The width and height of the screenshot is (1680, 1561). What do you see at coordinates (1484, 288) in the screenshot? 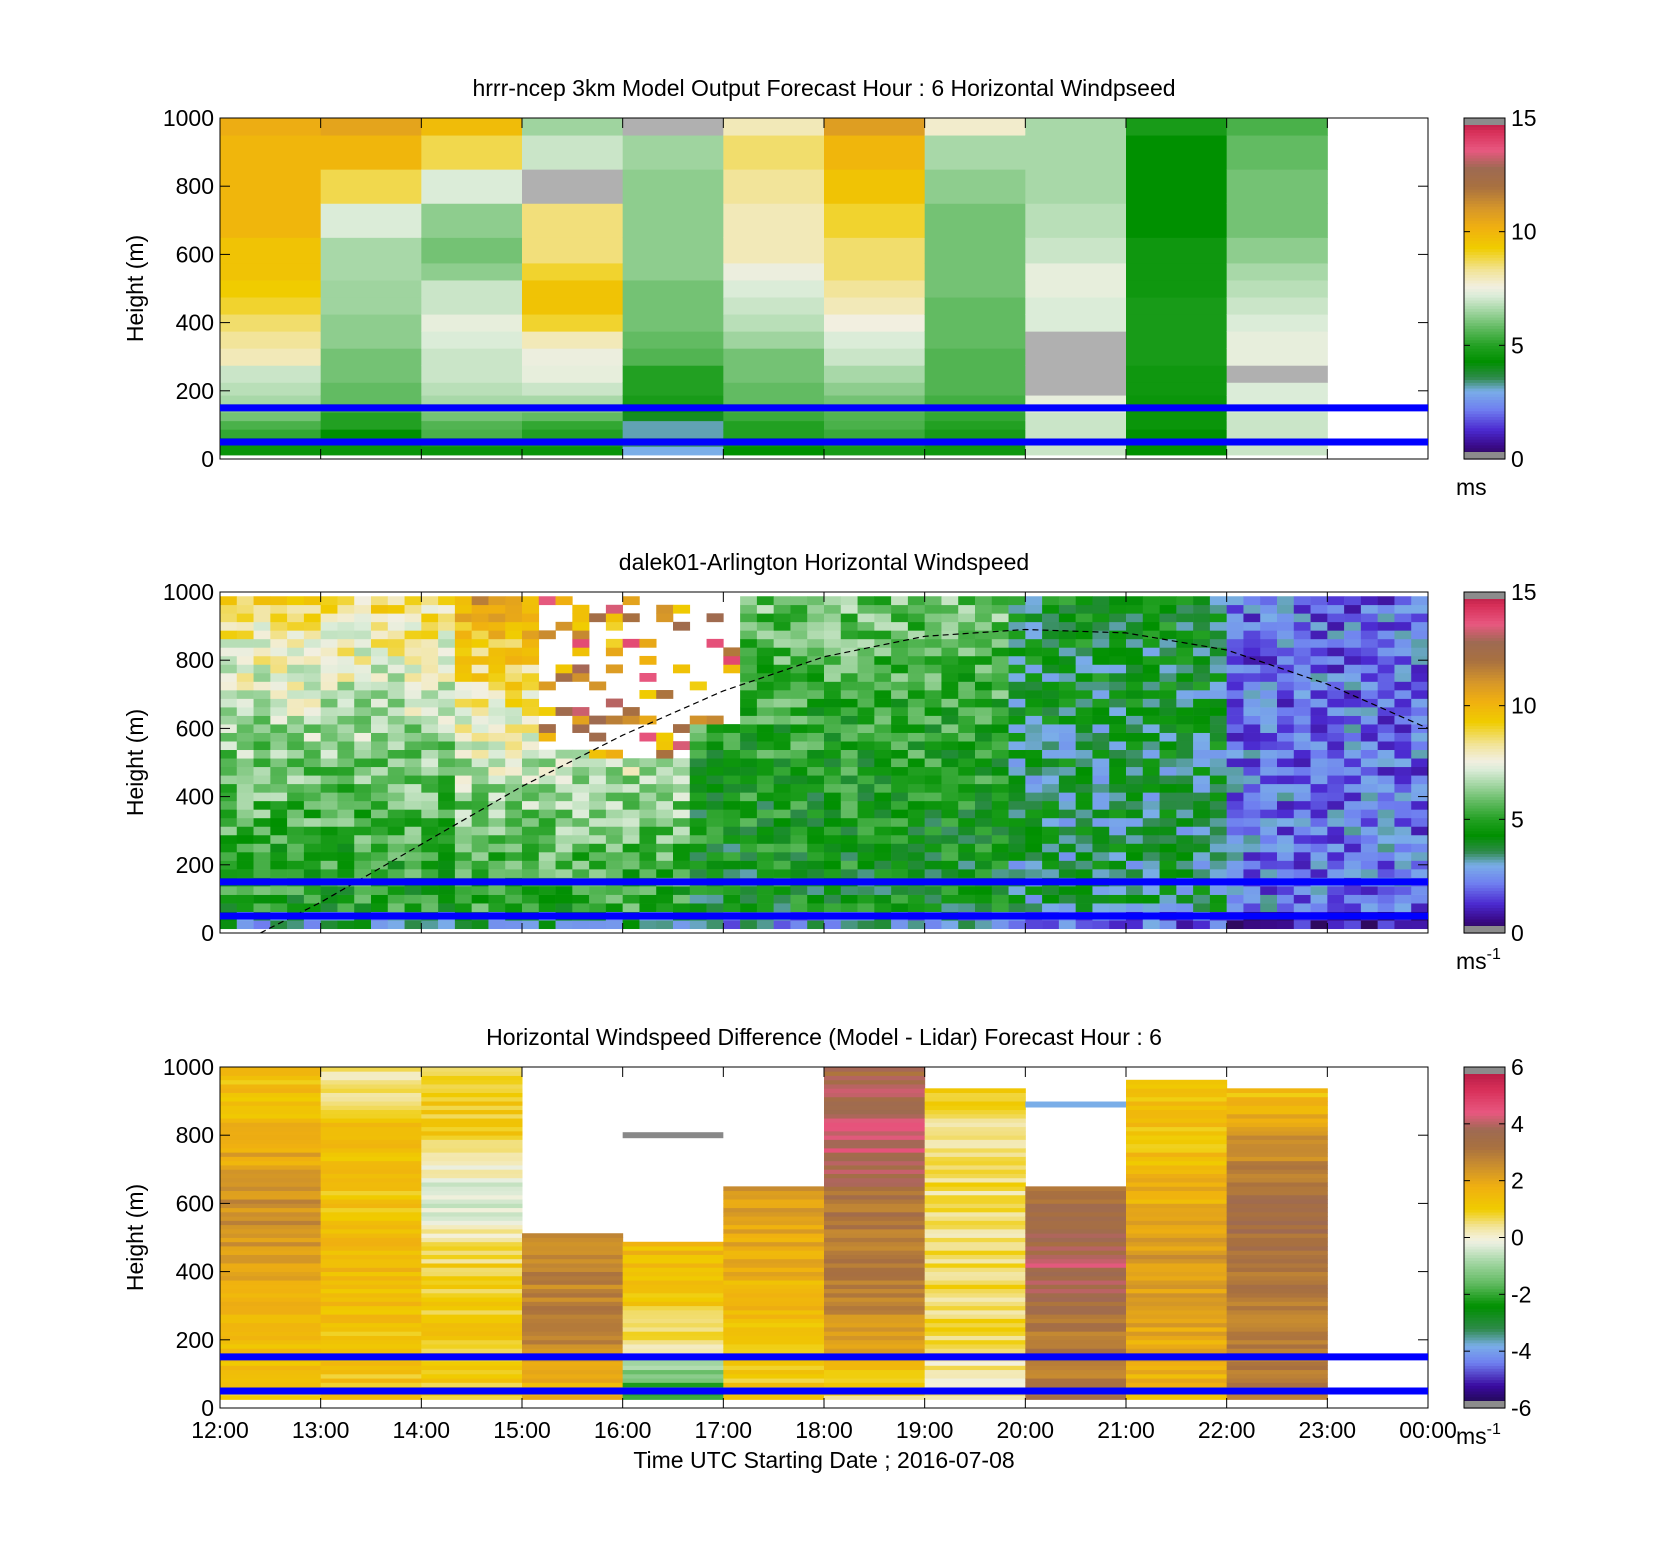
I see `colorbar-frame` at bounding box center [1484, 288].